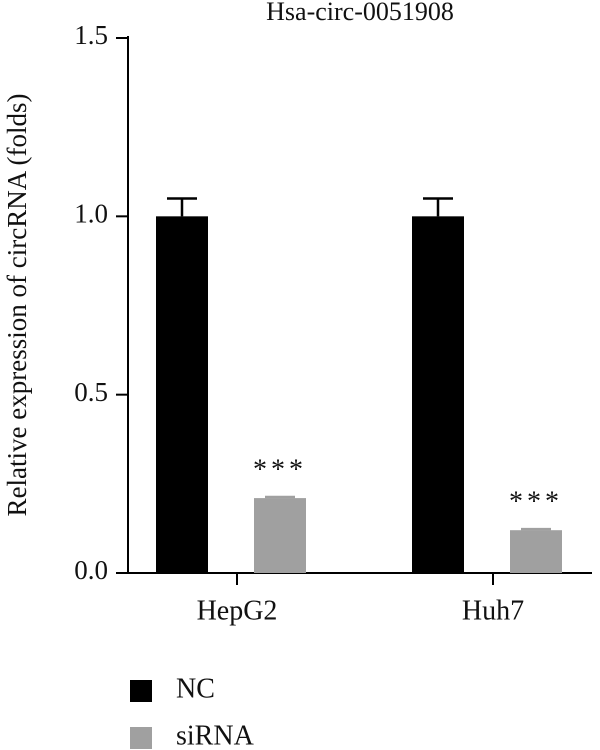  I want to click on x-tick-label: Huh7, so click(493, 610).